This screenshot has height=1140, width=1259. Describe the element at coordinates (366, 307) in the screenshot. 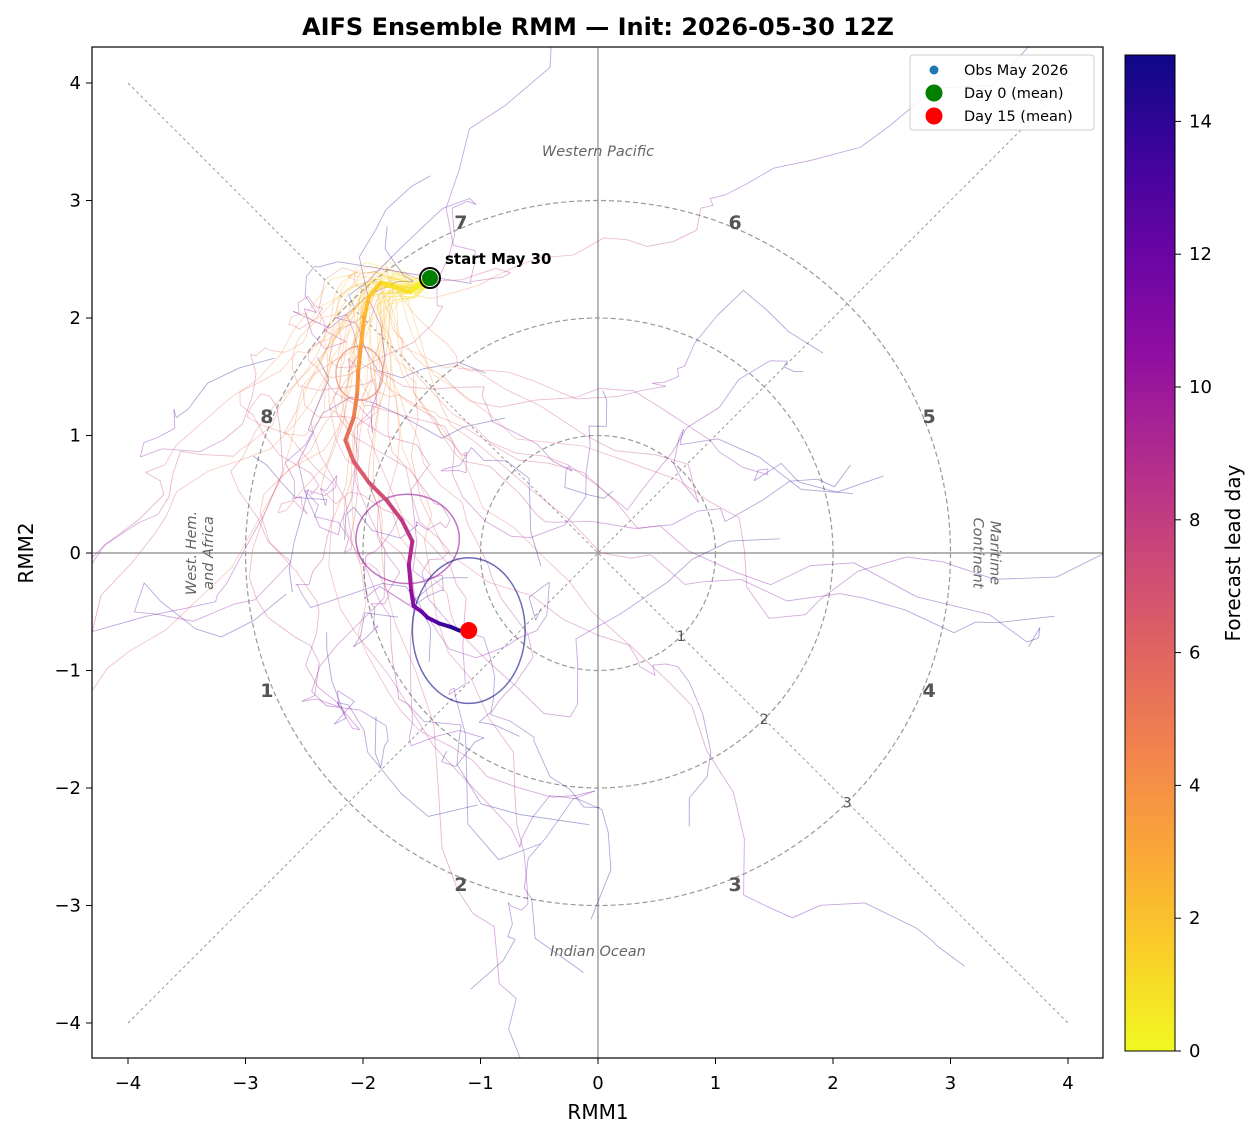

I see `mean-path-segment` at that location.